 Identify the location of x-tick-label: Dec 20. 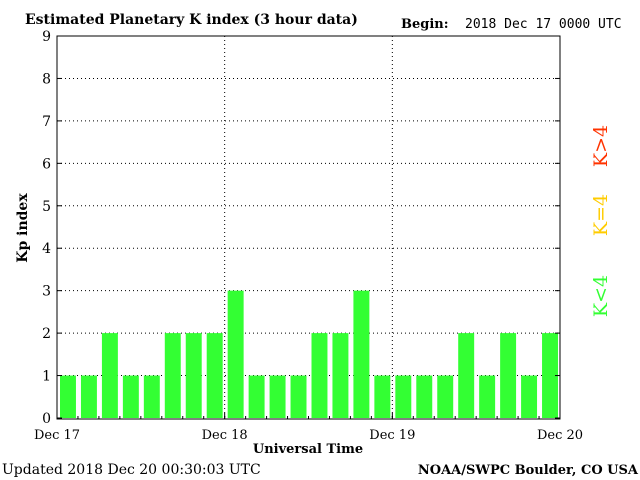
(560, 435).